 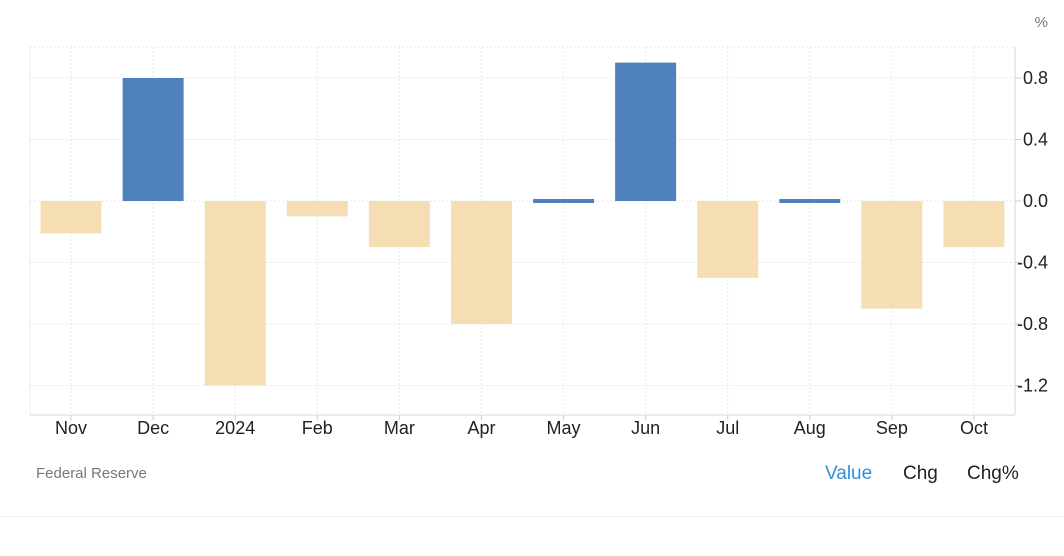 I want to click on bar-may, so click(x=564, y=201).